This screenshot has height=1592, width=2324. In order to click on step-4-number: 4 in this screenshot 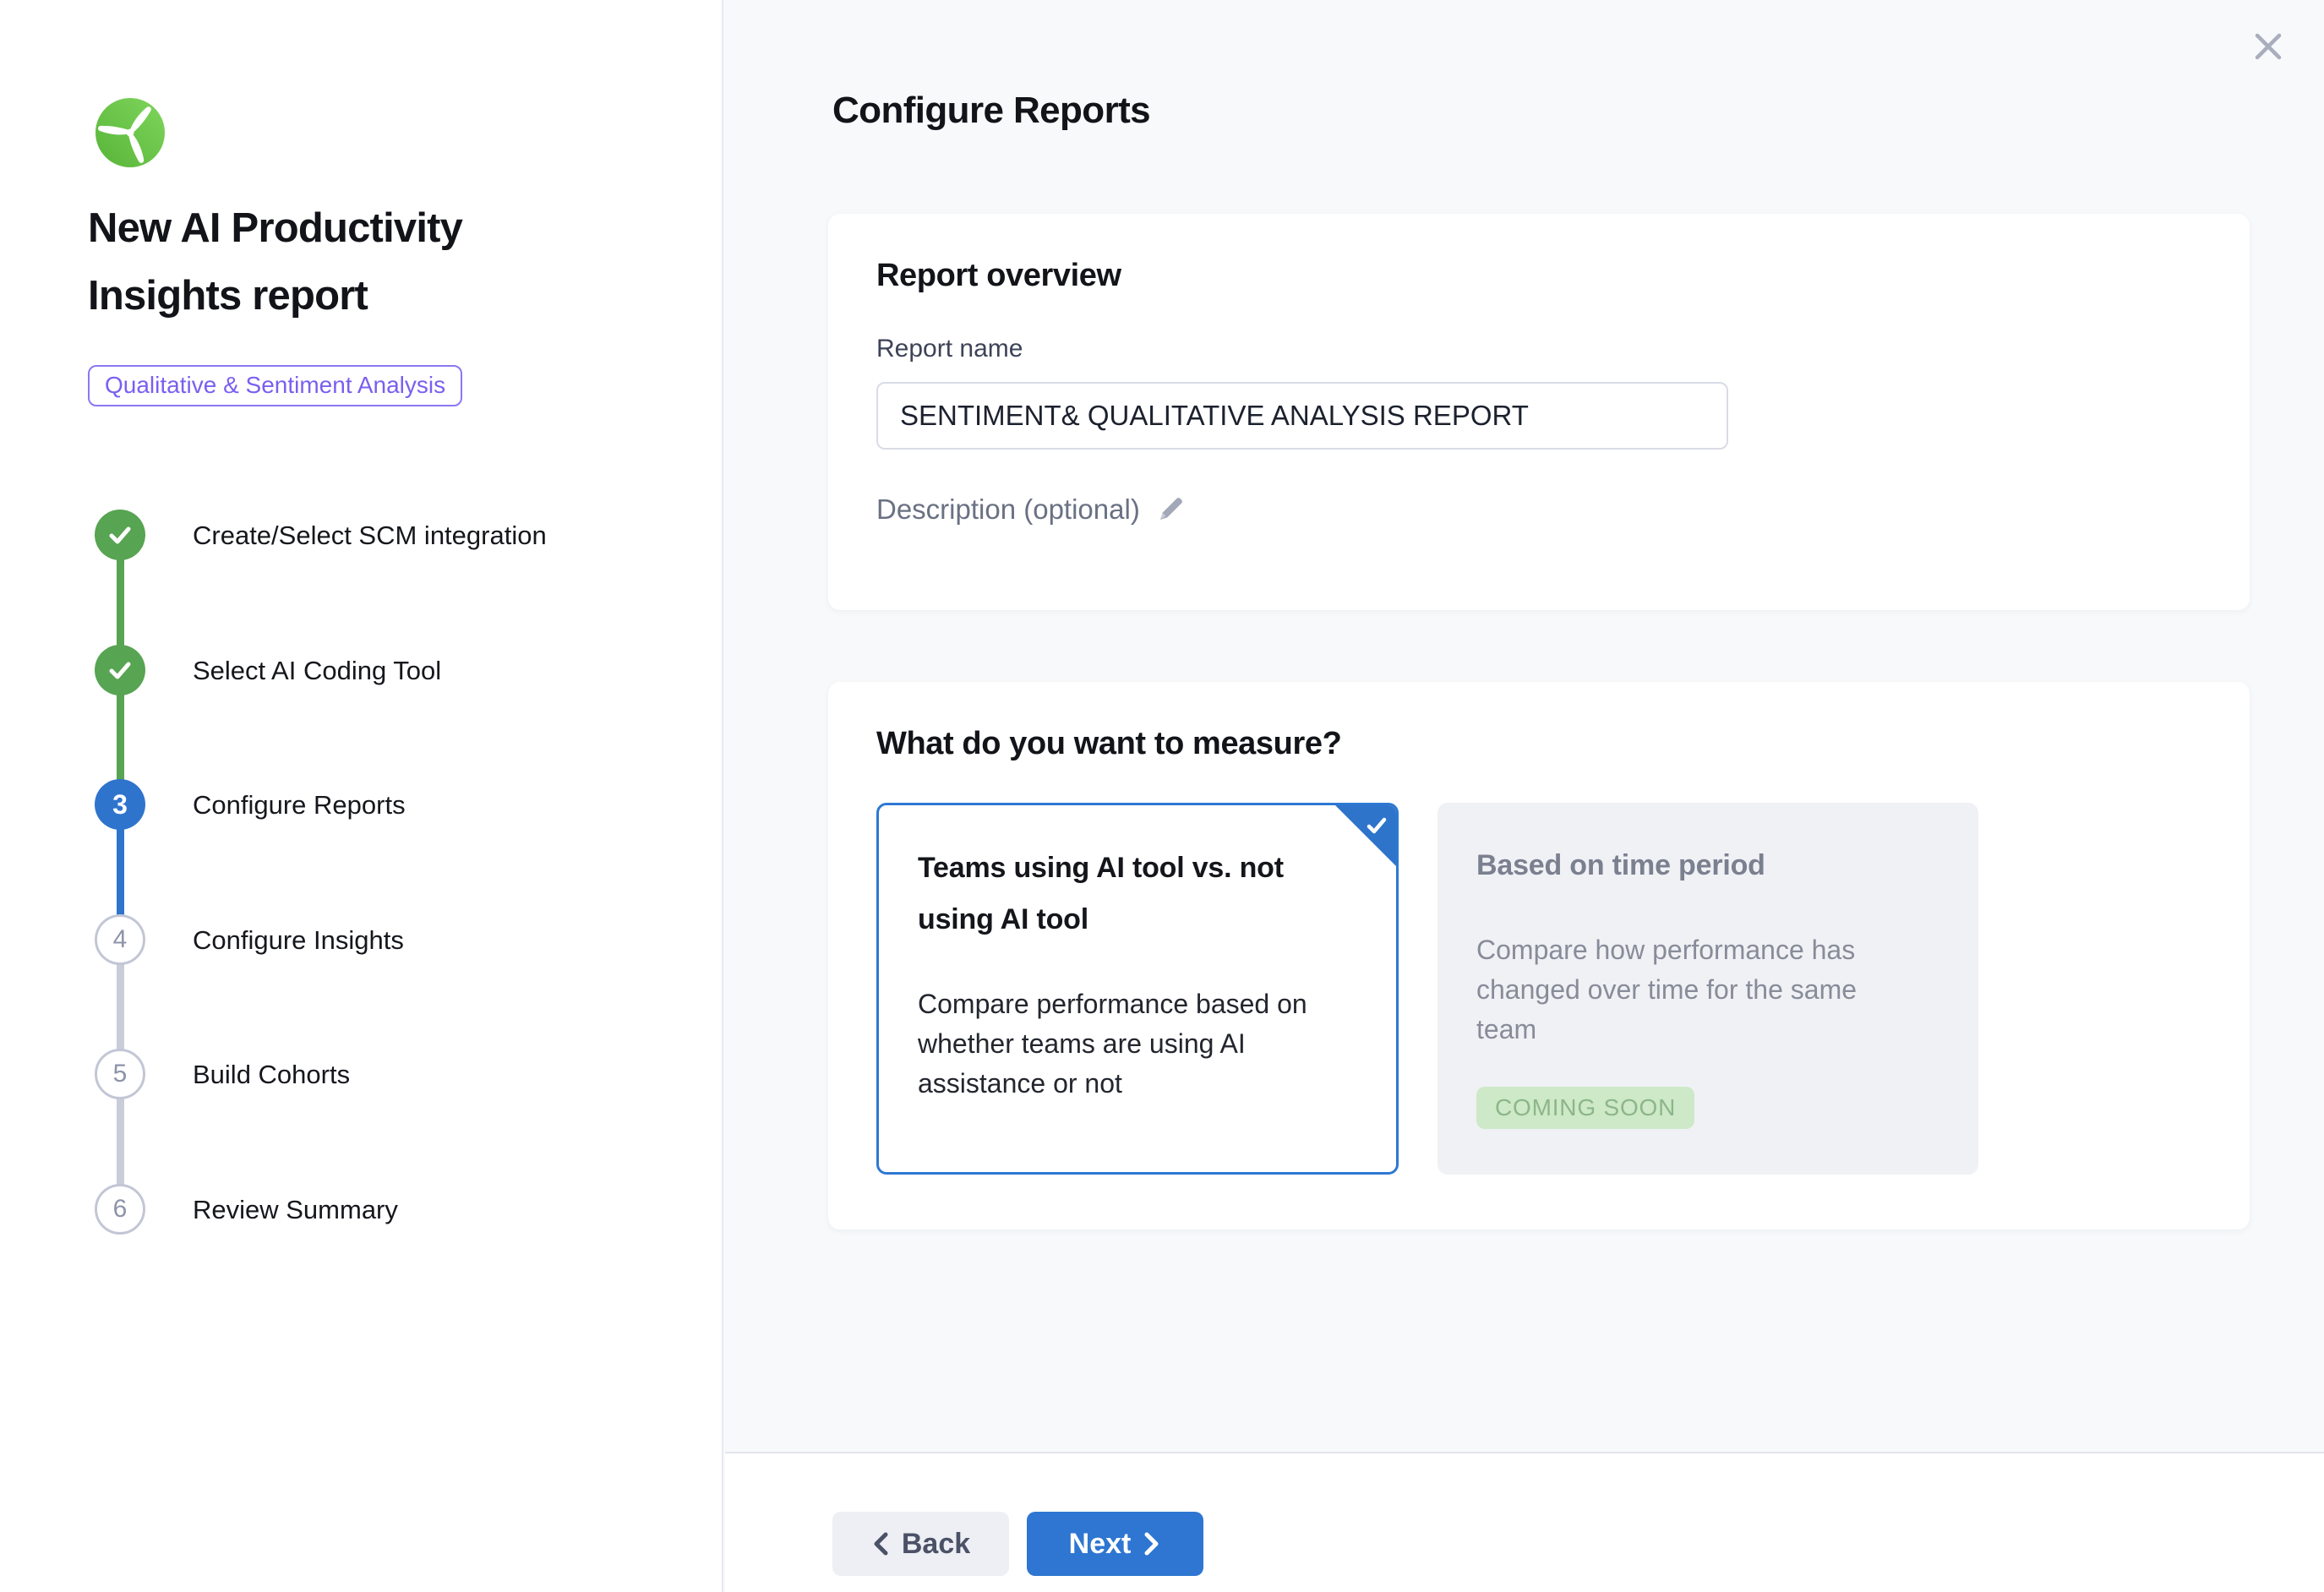, I will do `click(120, 939)`.